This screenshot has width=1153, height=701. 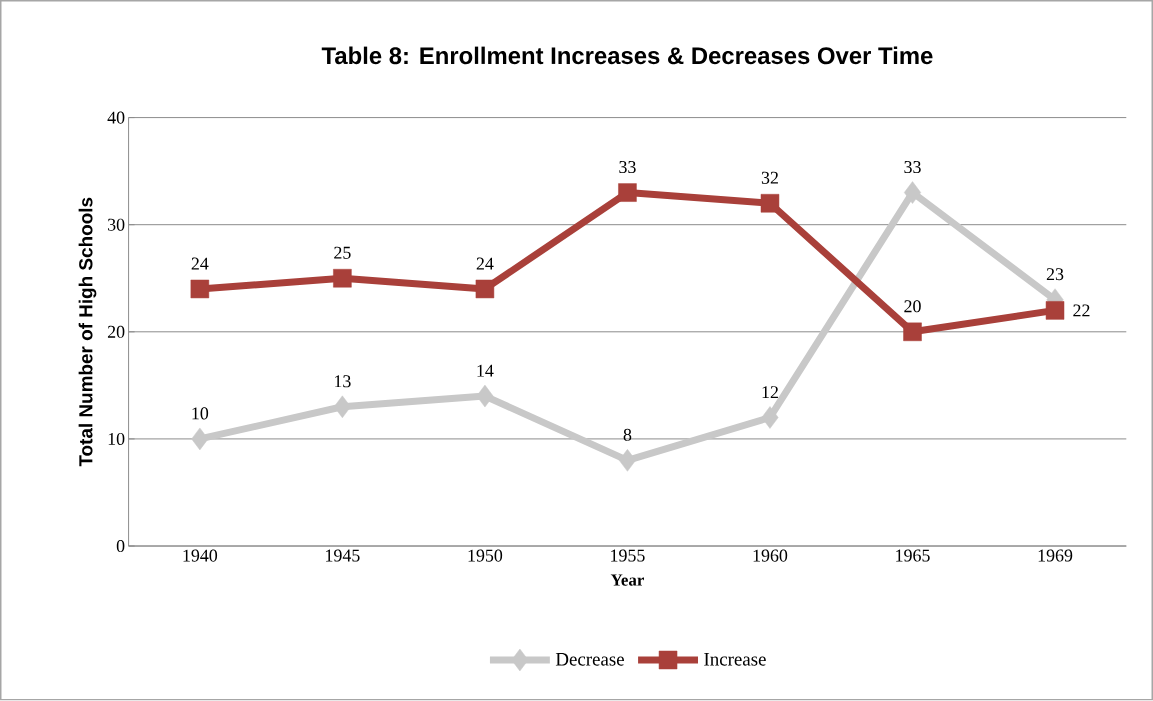 I want to click on x-tick-label: 1969, so click(x=1055, y=555).